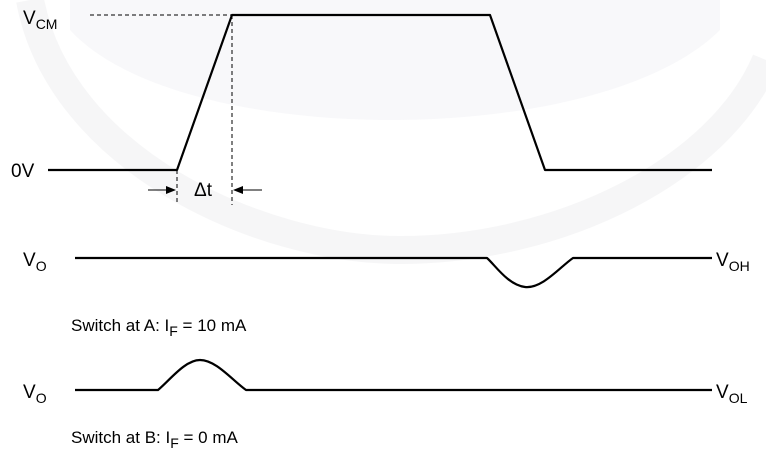  I want to click on delta-t-label: Δt, so click(203, 190).